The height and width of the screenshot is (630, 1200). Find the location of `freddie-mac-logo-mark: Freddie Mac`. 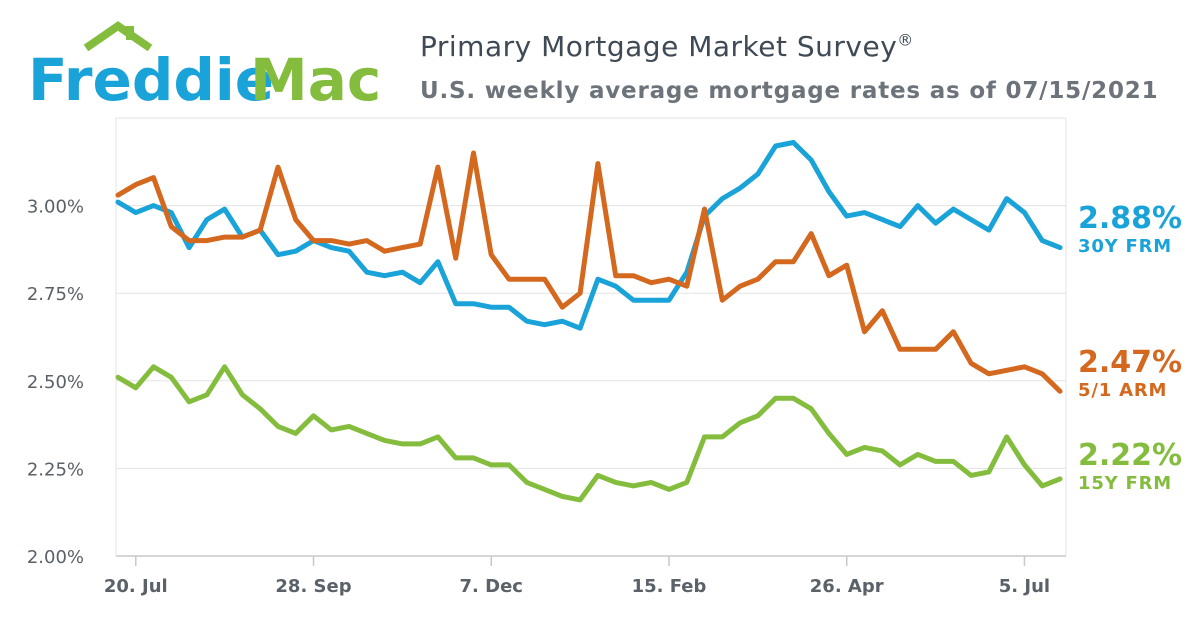

freddie-mac-logo-mark: Freddie Mac is located at coordinates (204, 67).